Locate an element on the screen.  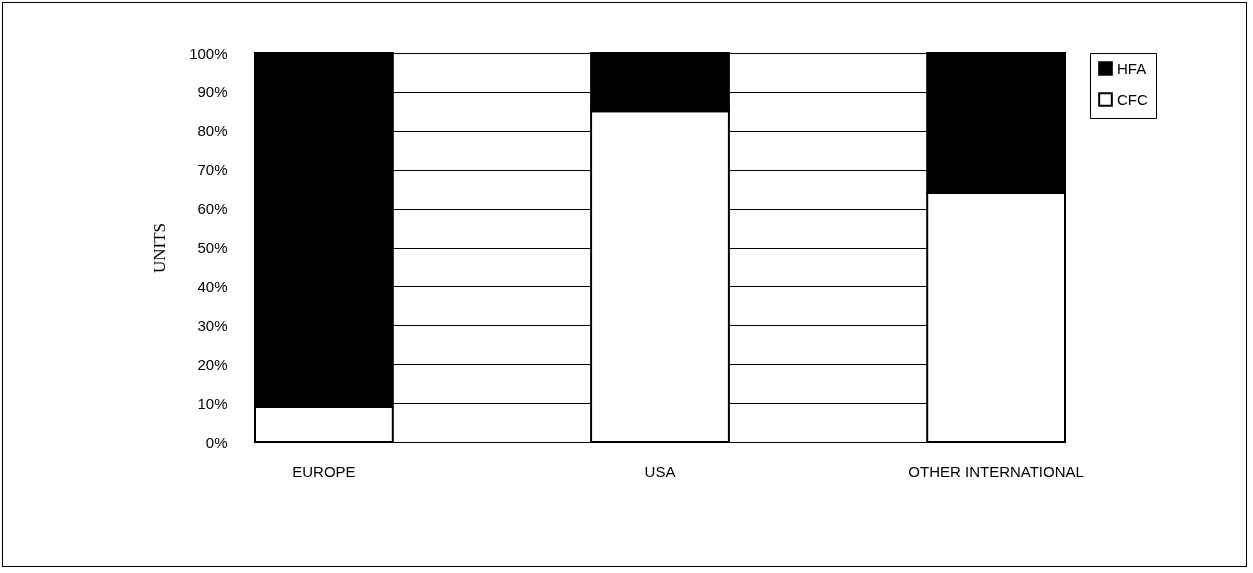
x-tick-label: EUROPE is located at coordinates (324, 471).